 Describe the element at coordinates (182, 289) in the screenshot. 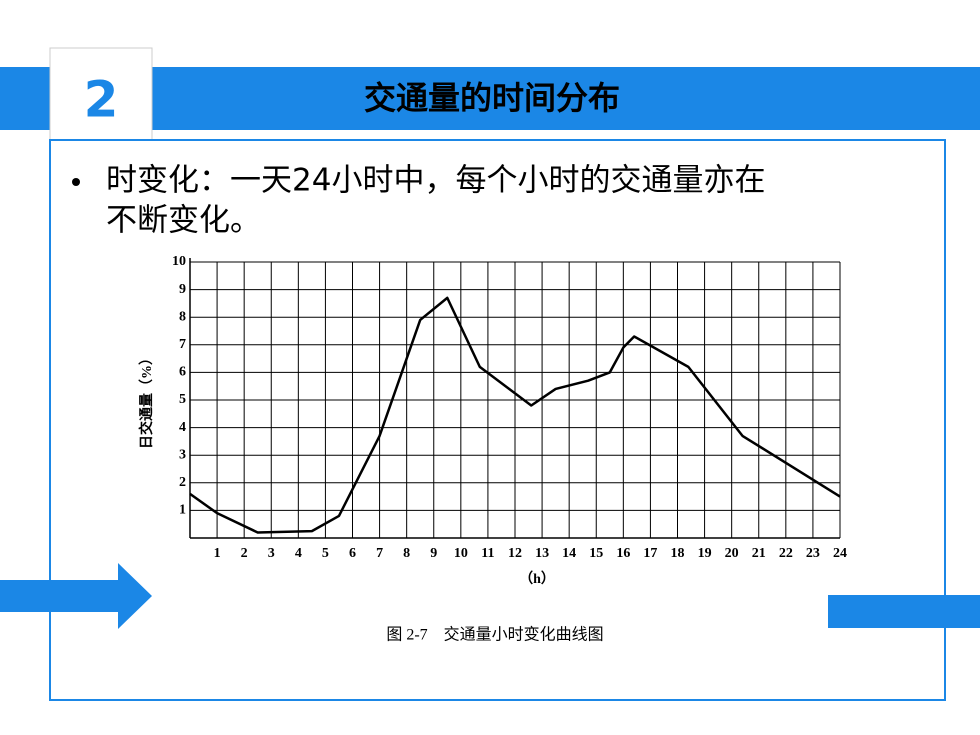

I see `y-tick-label: 9` at that location.